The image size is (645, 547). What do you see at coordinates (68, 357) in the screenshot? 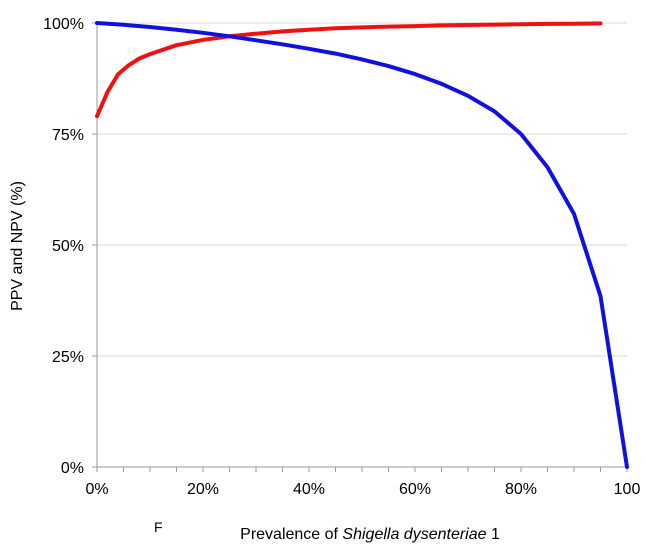
I see `y-tick-label: 25%` at bounding box center [68, 357].